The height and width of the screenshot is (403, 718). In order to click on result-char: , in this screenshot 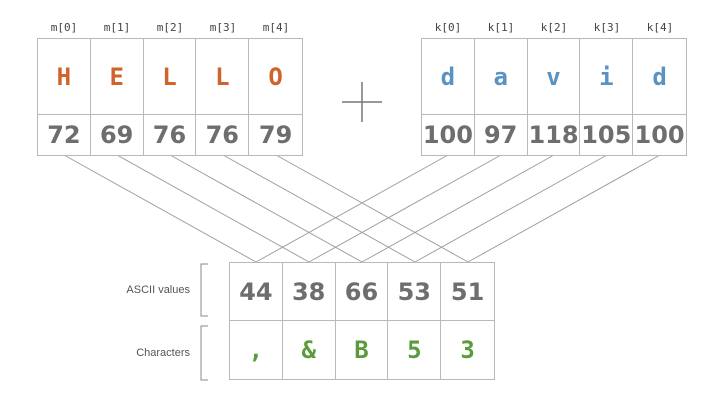, I will do `click(256, 350)`.